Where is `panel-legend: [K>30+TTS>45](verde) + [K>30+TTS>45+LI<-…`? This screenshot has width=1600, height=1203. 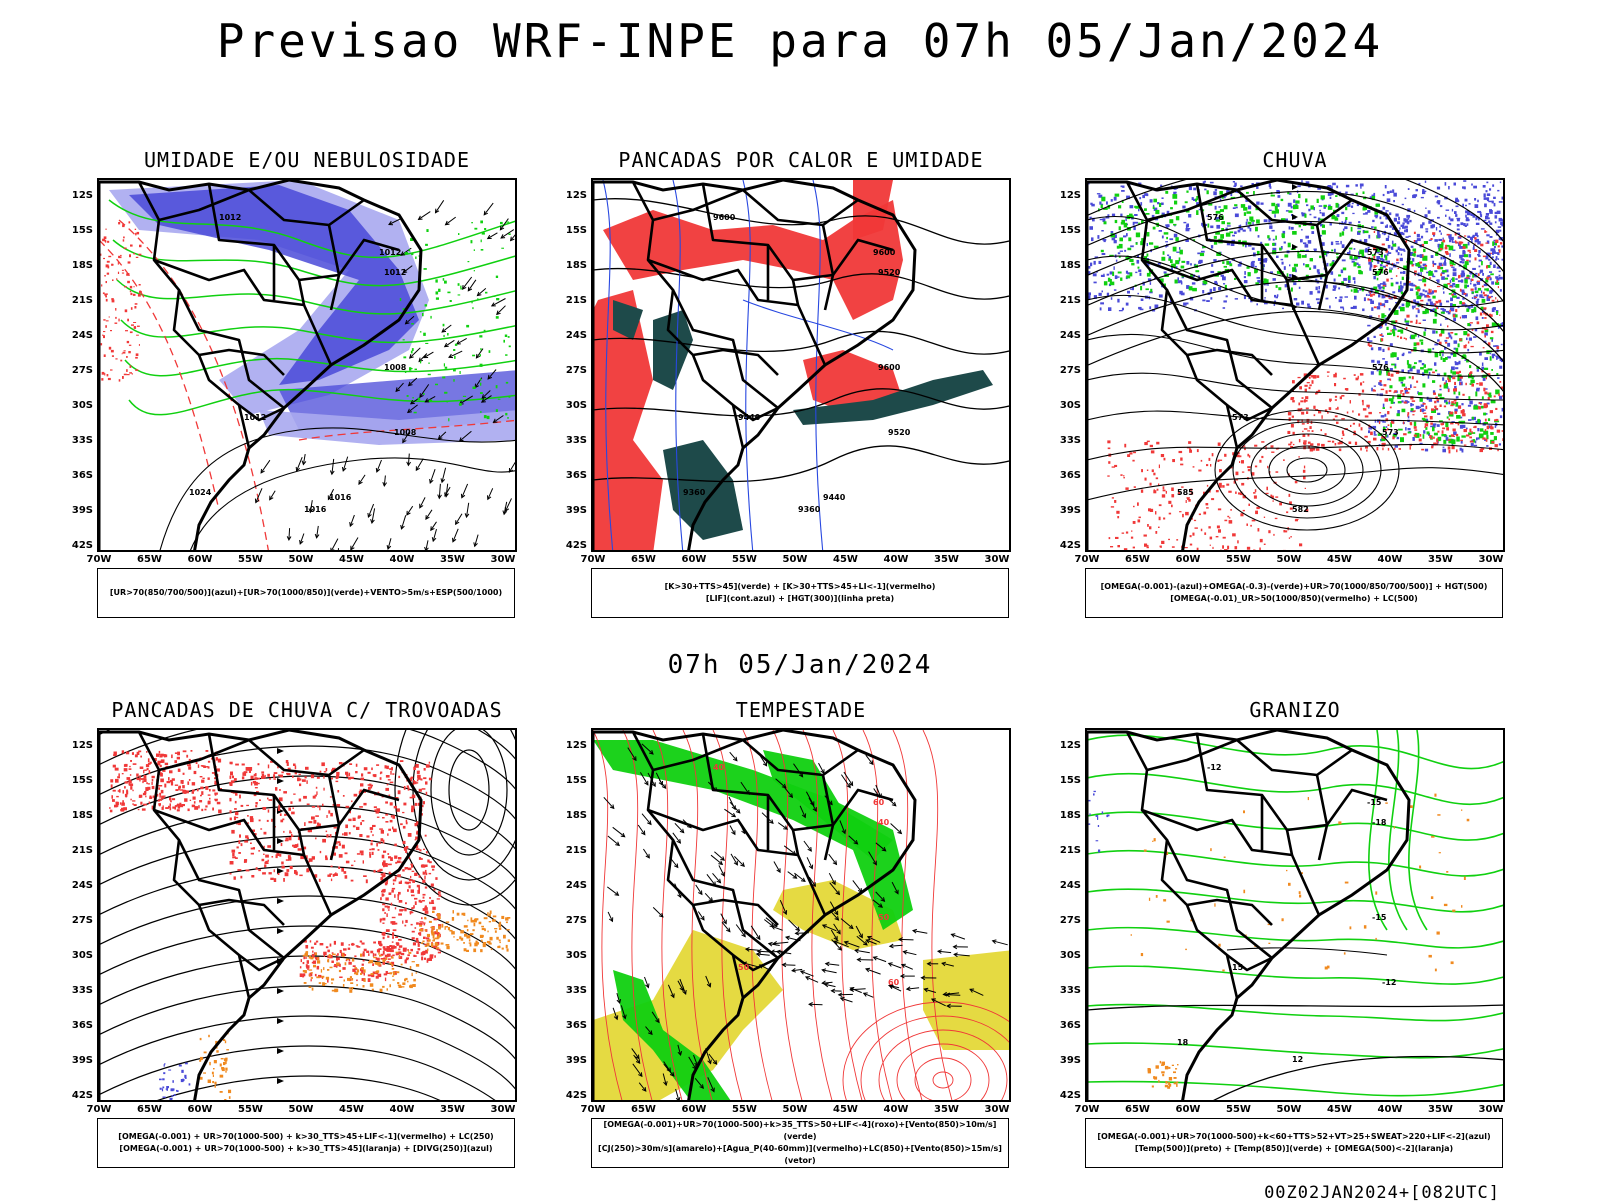 panel-legend: [K>30+TTS>45](verde) + [K>30+TTS>45+LI<-… is located at coordinates (800, 593).